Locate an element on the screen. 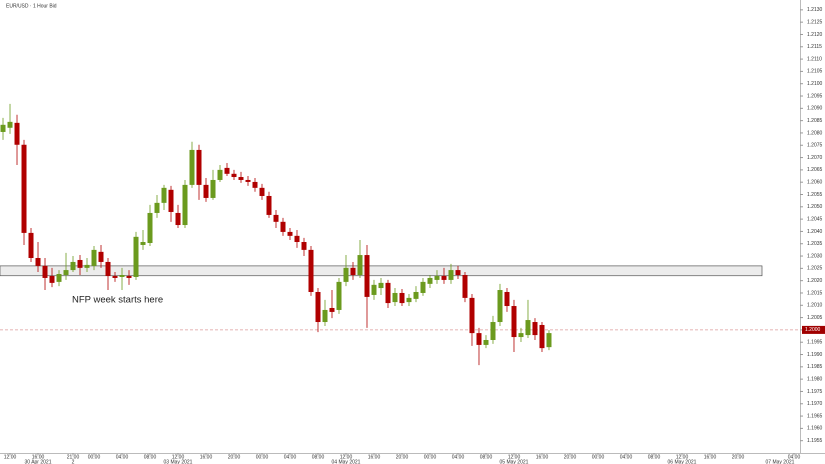 The width and height of the screenshot is (825, 464). y-tick-label: 1.2090 is located at coordinates (815, 109).